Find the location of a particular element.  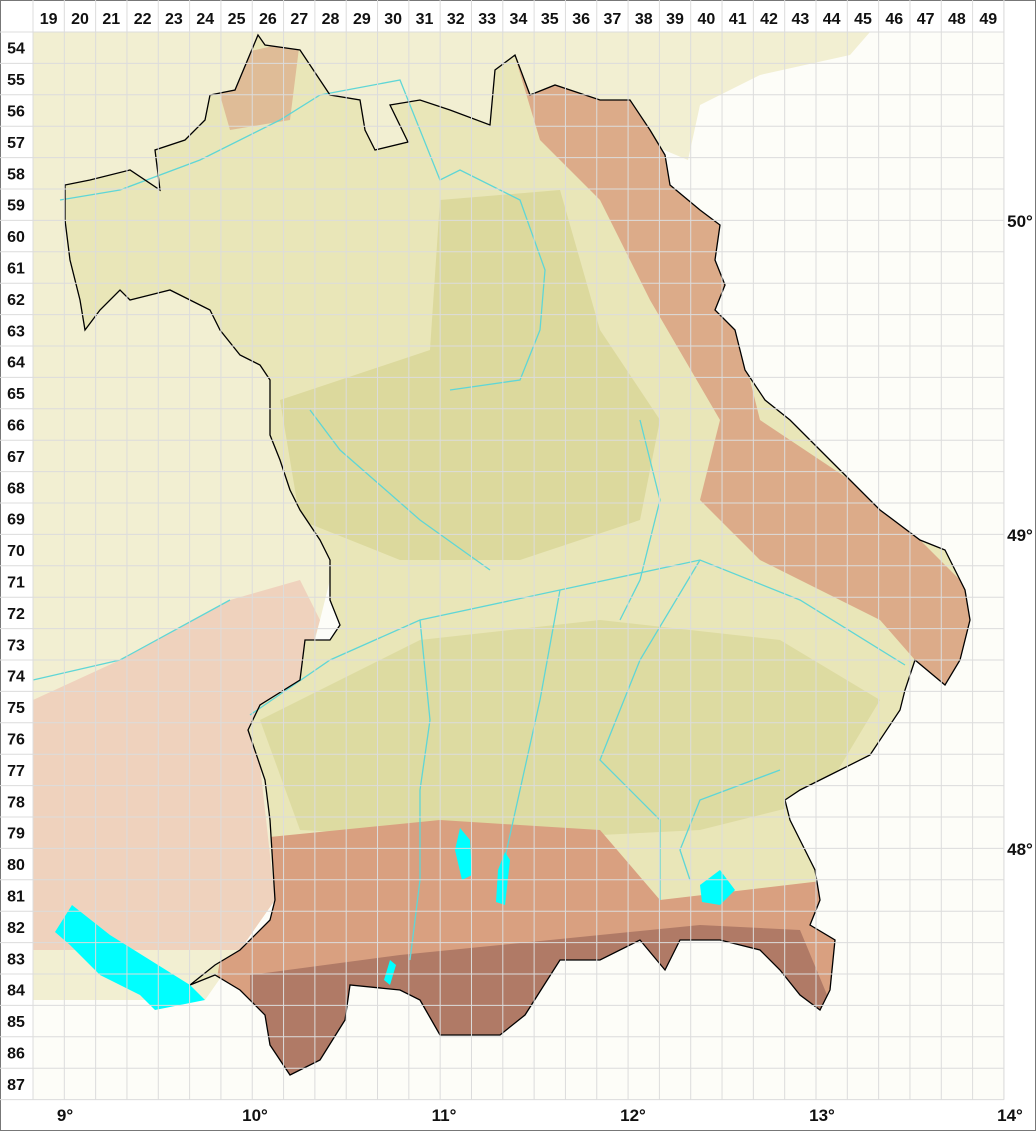

column-label: 32 is located at coordinates (456, 19).